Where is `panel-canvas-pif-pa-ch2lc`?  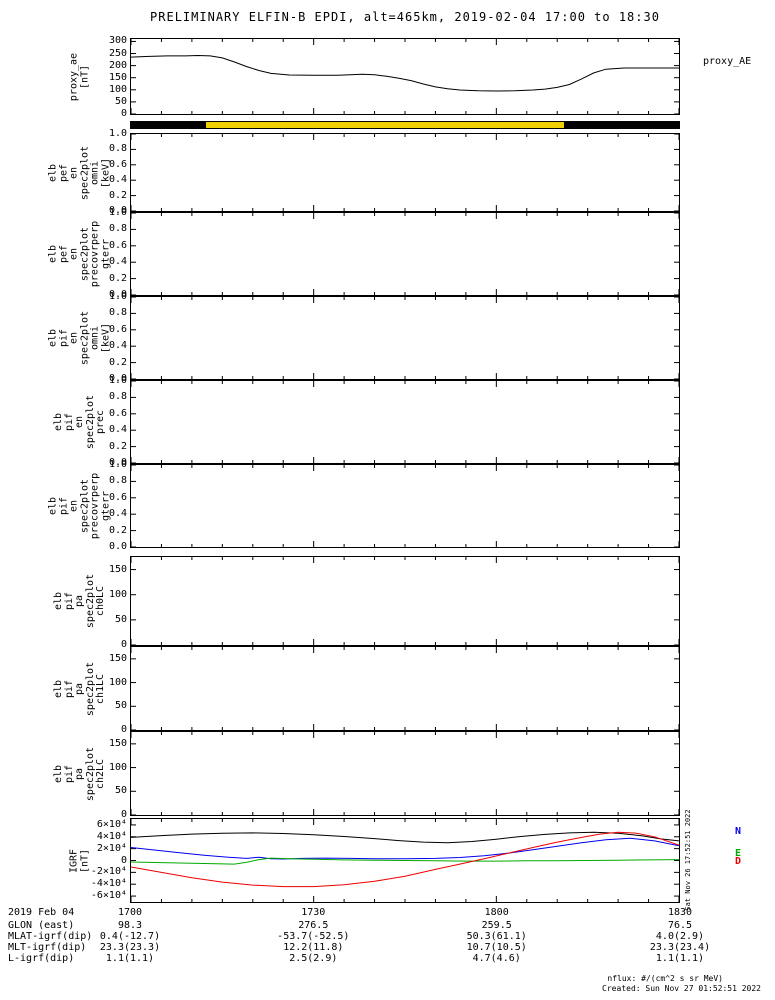 panel-canvas-pif-pa-ch2lc is located at coordinates (405, 773).